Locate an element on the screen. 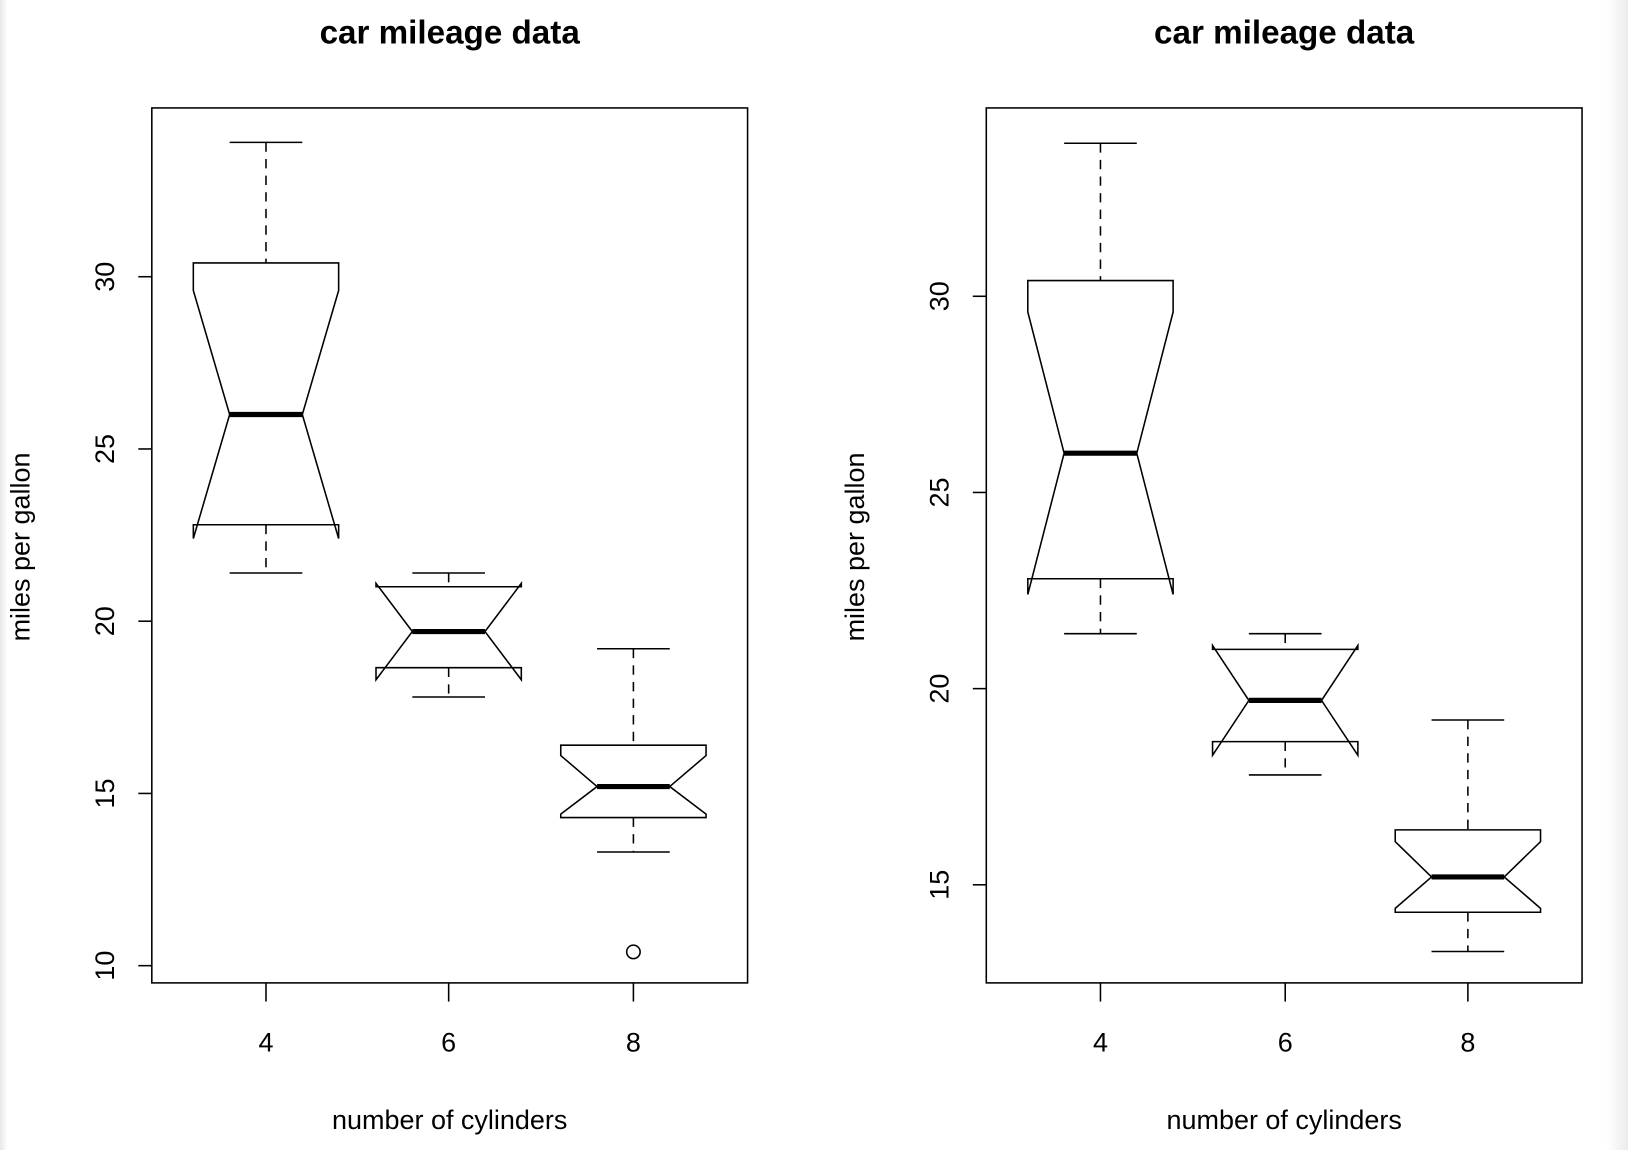  y-tick-label: 10 is located at coordinates (105, 966).